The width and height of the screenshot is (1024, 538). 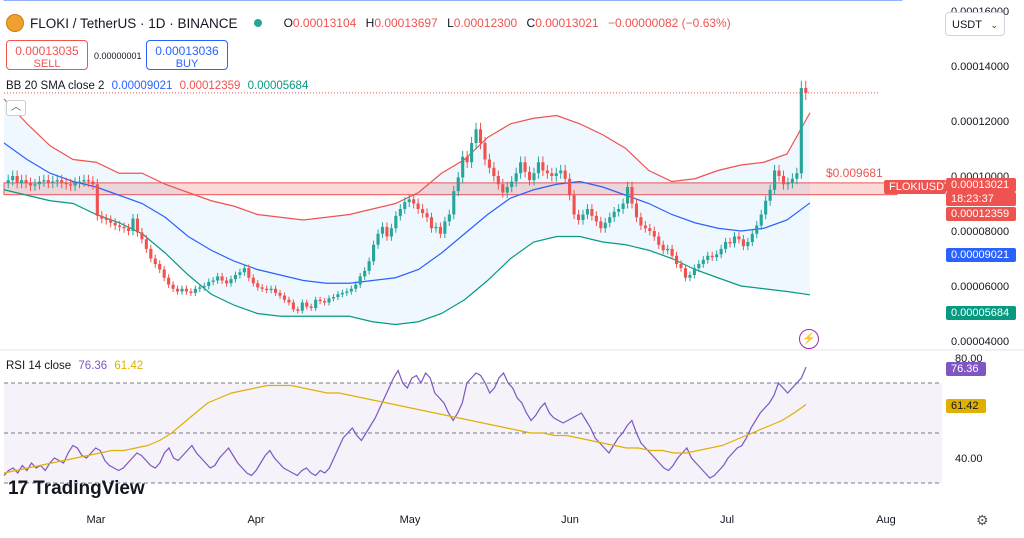 I want to click on spread-value: 0.00000001, so click(x=118, y=56).